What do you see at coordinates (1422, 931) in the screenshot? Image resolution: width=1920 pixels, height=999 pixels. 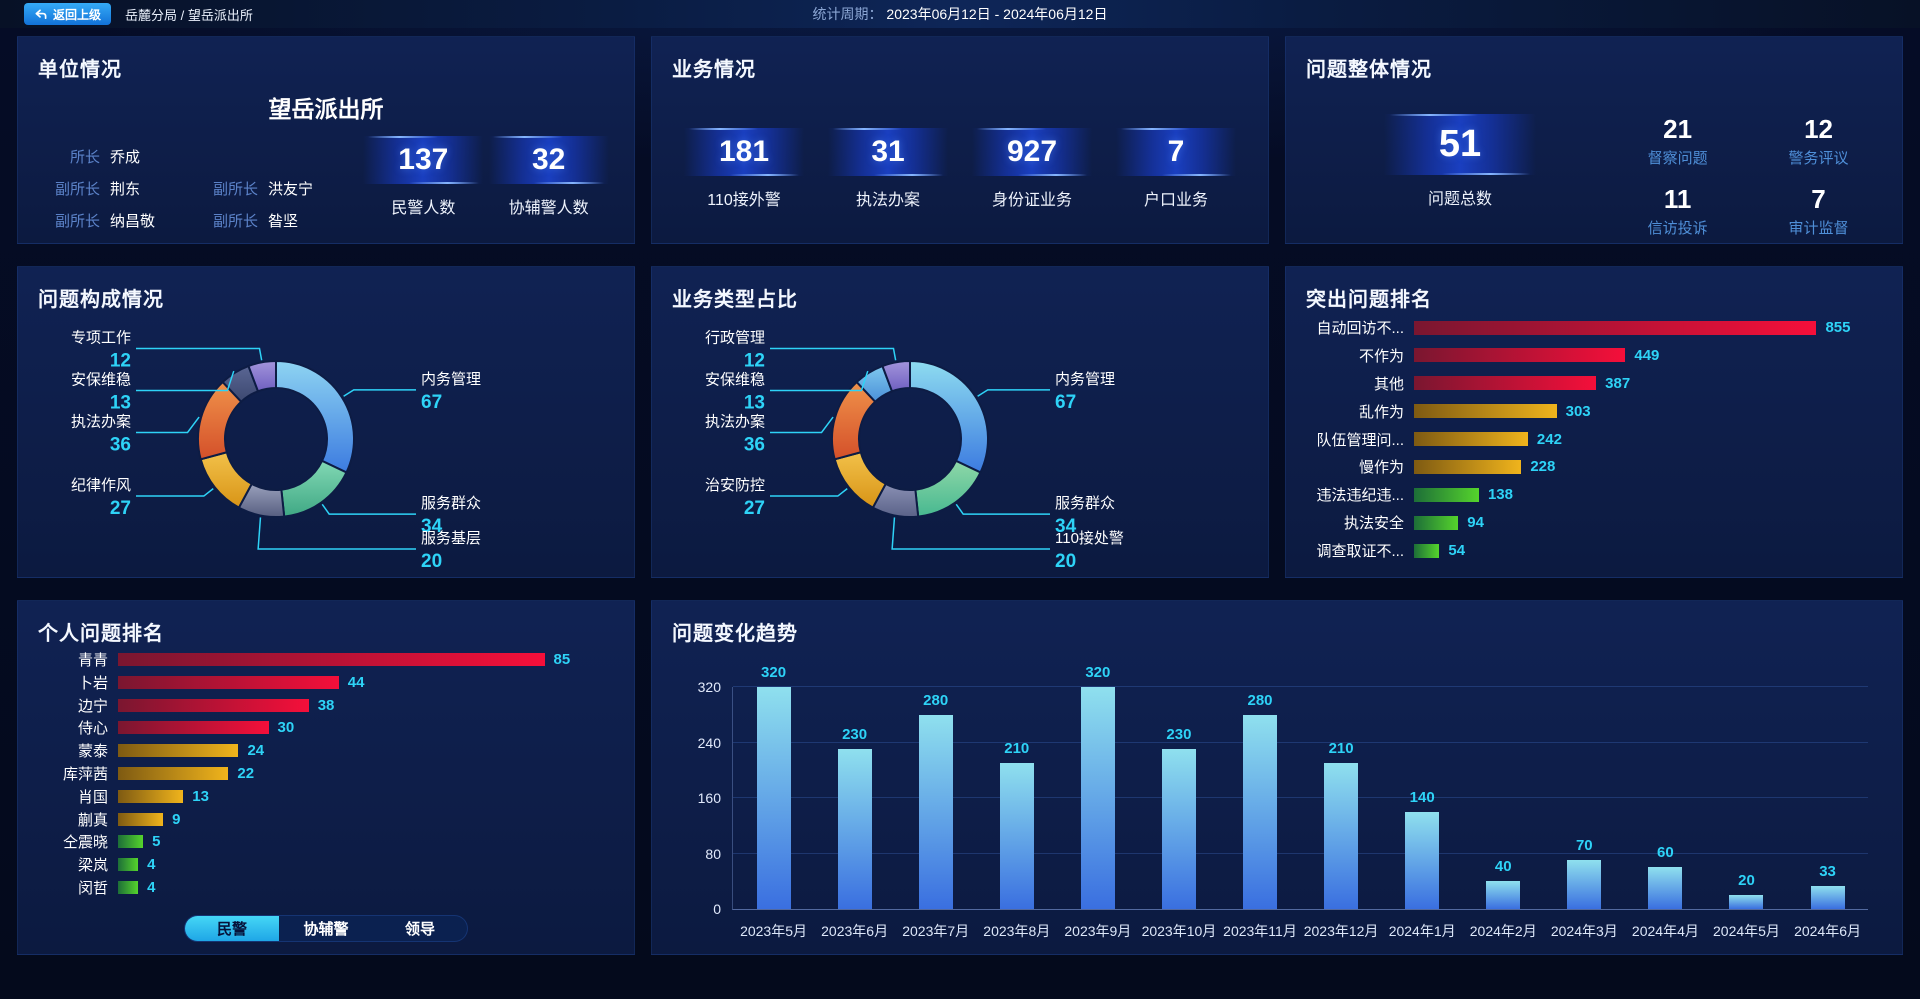 I see `x-axis-category-label: 2024年1月` at bounding box center [1422, 931].